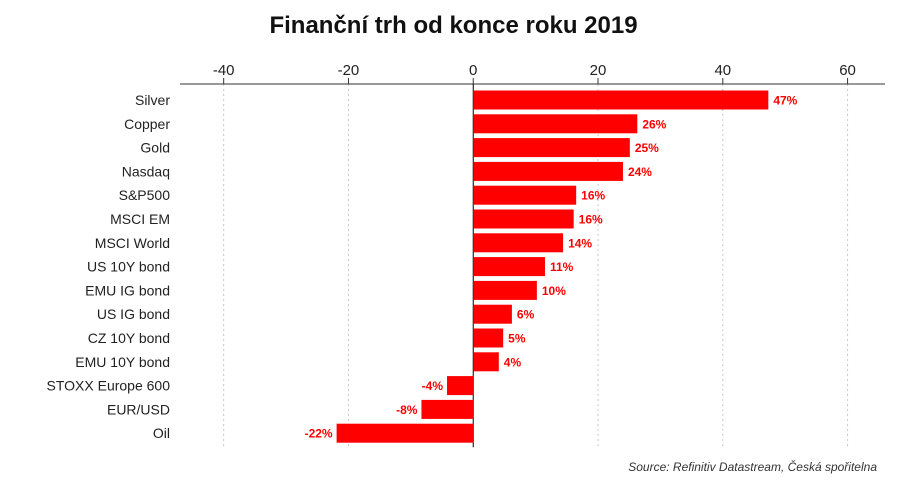 Image resolution: width=907 pixels, height=486 pixels. I want to click on data-label: 11%, so click(562, 267).